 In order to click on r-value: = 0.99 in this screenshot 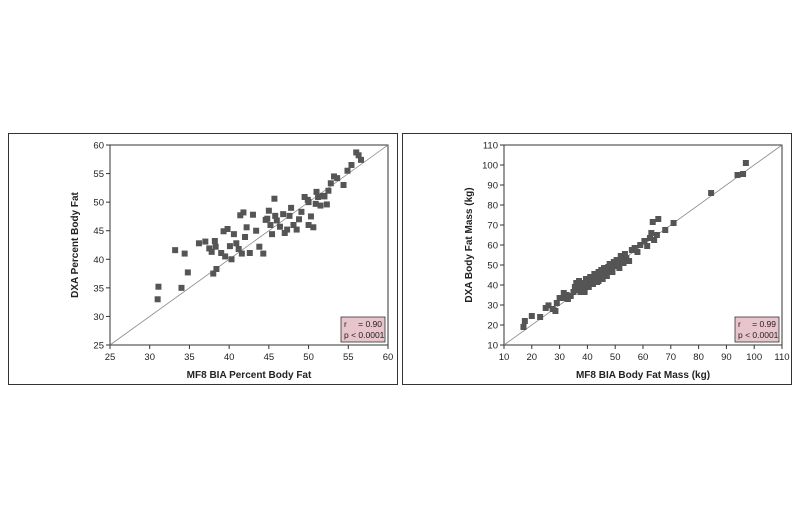, I will do `click(764, 324)`.